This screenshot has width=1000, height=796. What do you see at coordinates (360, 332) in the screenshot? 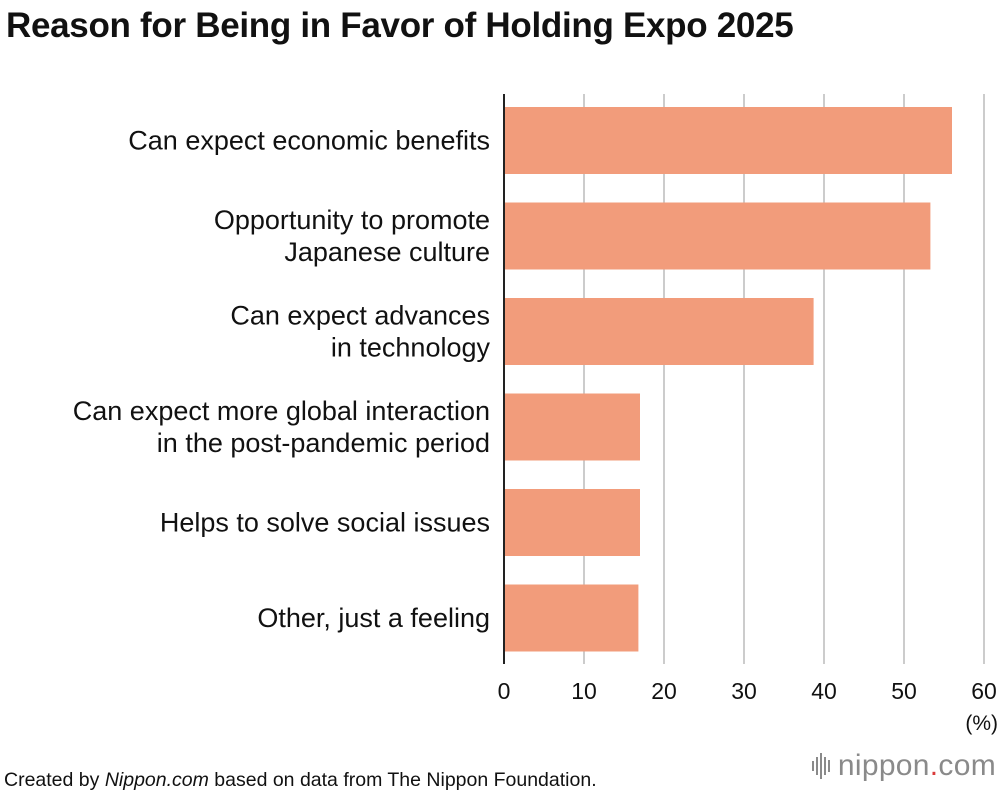
I see `category-label-2: Can expect advances in technology` at bounding box center [360, 332].